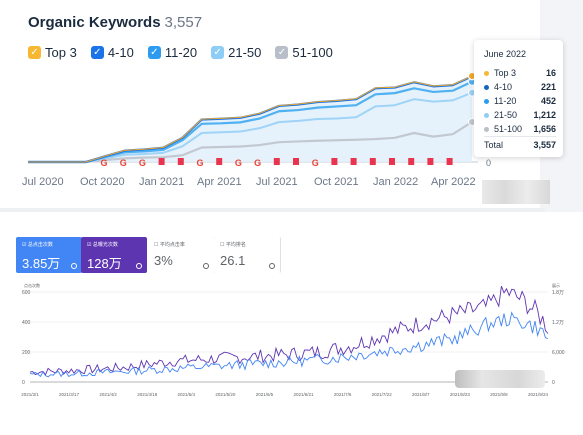  What do you see at coordinates (520, 115) in the screenshot?
I see `tooltip-row-21-50: 21-50 1,212` at bounding box center [520, 115].